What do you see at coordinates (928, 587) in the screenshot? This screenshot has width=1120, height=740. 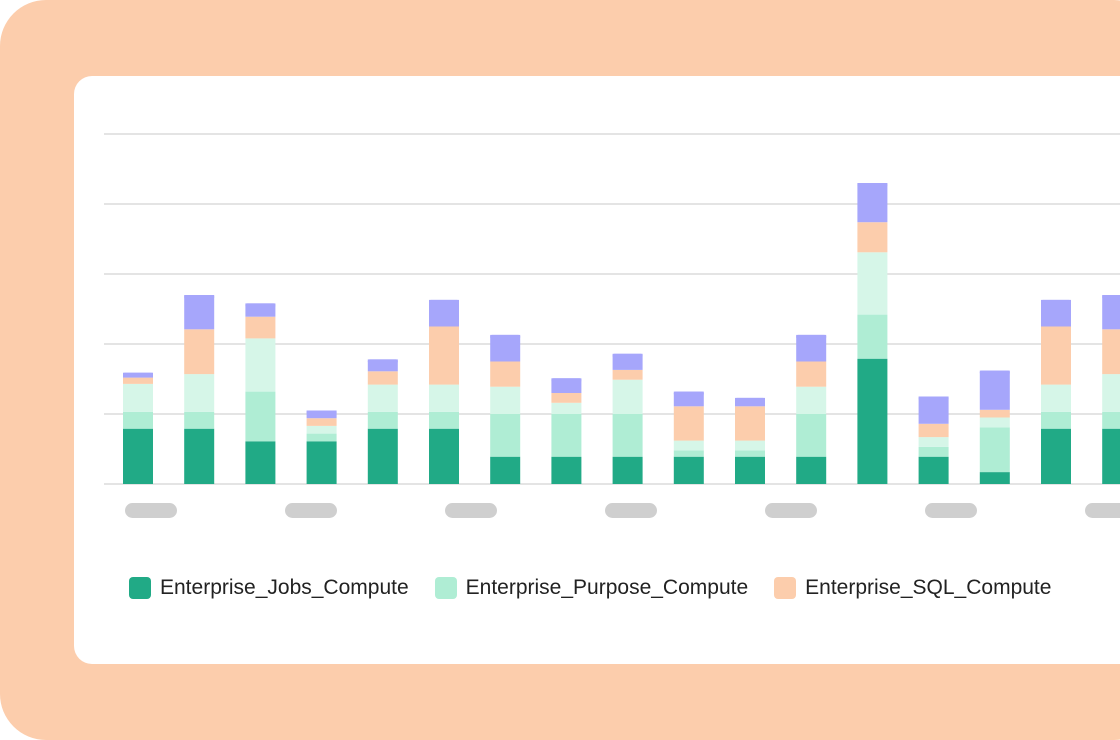 I see `legend-label-sql-compute: Enterprise_SQL_Compute` at bounding box center [928, 587].